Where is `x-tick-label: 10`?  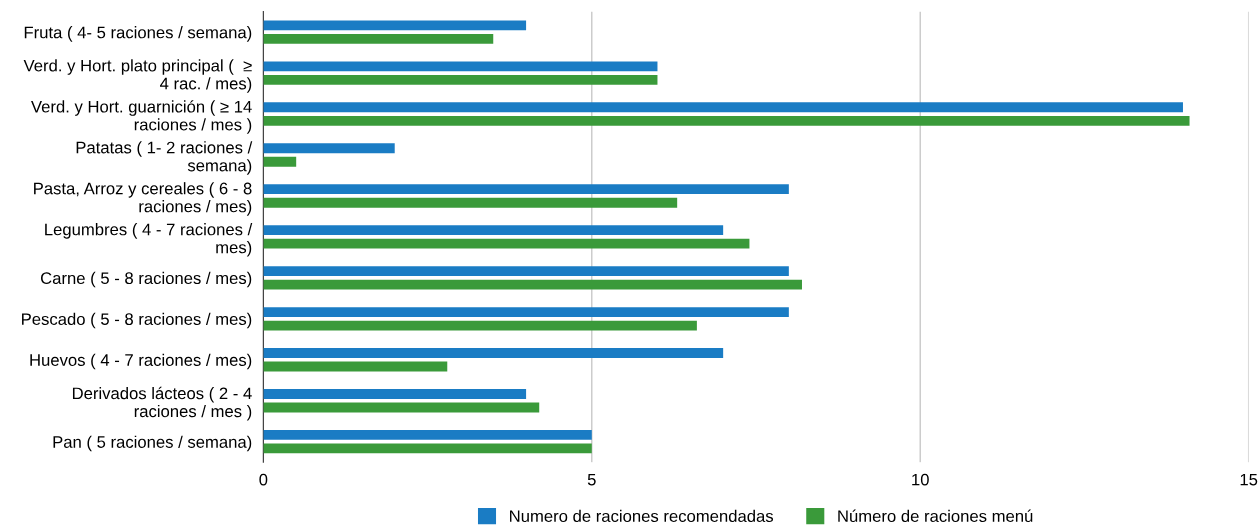 x-tick-label: 10 is located at coordinates (920, 479).